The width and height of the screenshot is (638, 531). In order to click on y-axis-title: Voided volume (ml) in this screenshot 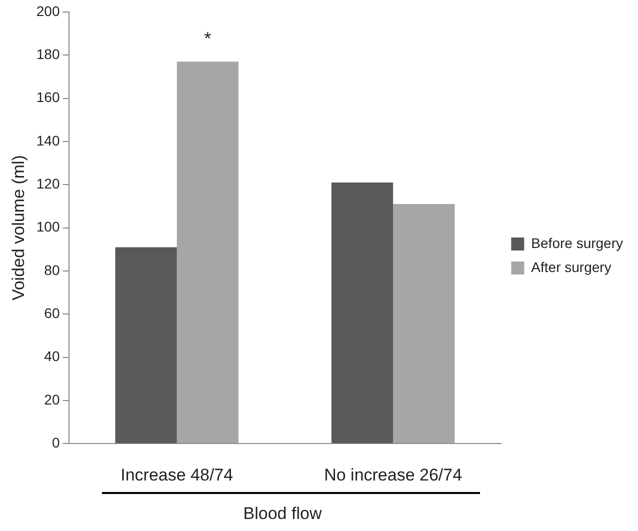, I will do `click(18, 228)`.